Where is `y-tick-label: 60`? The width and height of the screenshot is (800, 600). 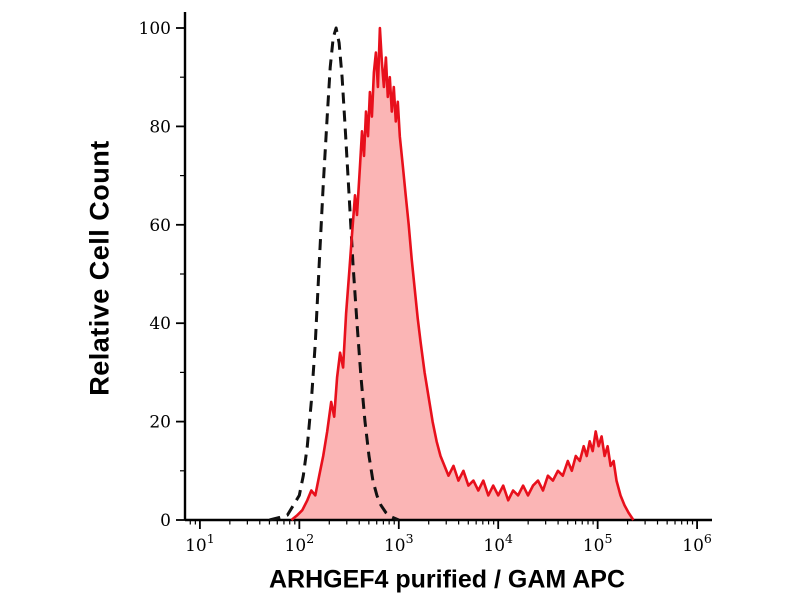 y-tick-label: 60 is located at coordinates (160, 226).